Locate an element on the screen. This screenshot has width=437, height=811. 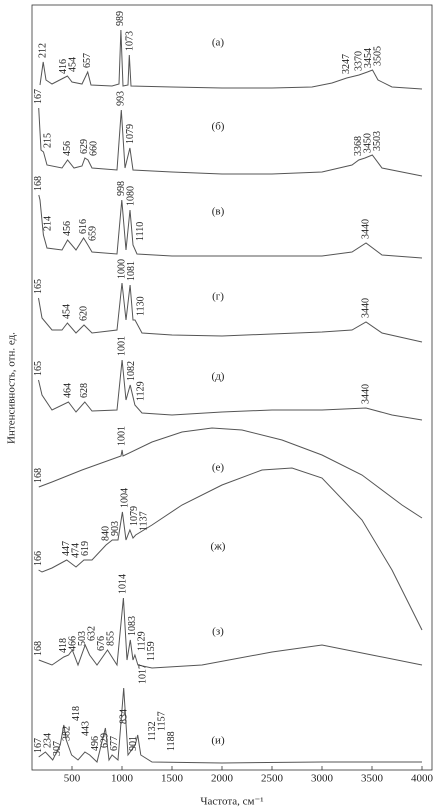
peak-label: 993 is located at coordinates (121, 98).